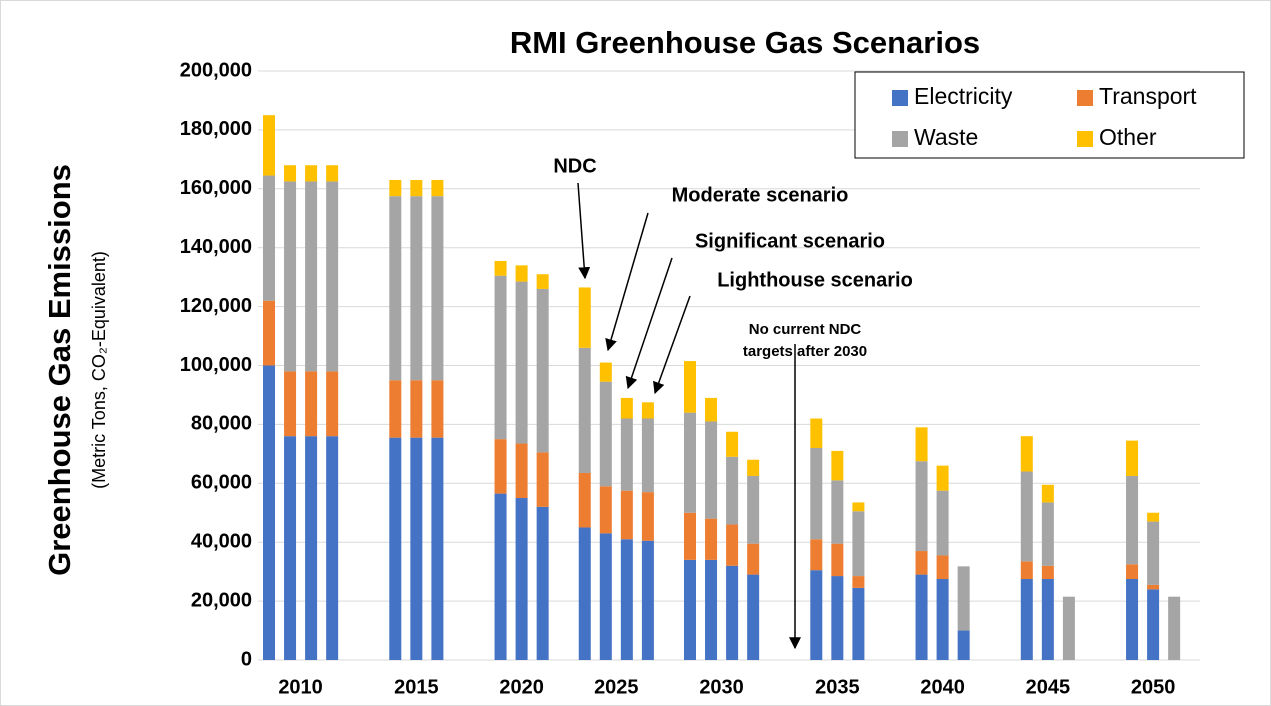  What do you see at coordinates (1044, 116) in the screenshot?
I see `legend: Electricity Transport Waste Other` at bounding box center [1044, 116].